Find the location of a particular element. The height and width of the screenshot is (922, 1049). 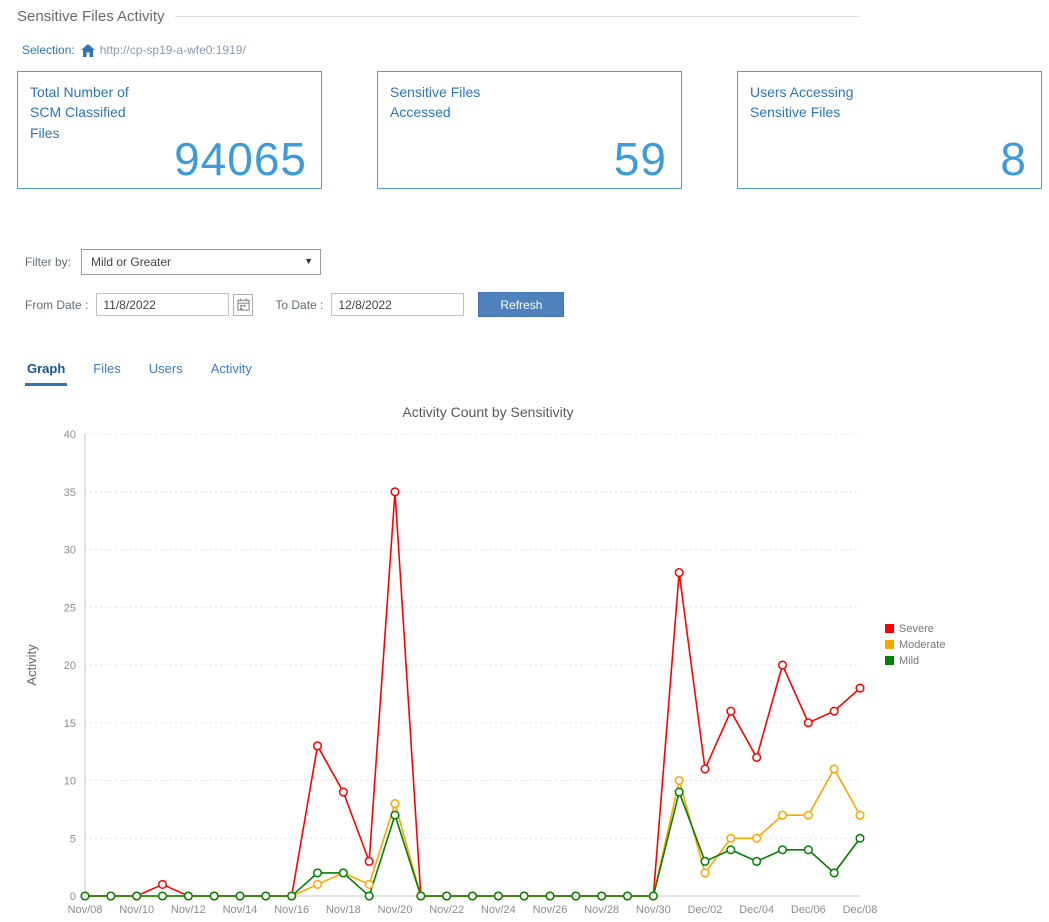

svg-text: Nov/18 is located at coordinates (343, 910).